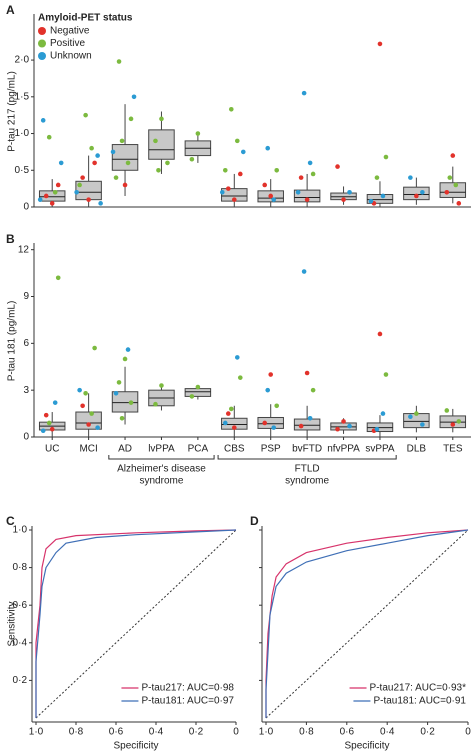 The image size is (474, 752). Describe the element at coordinates (10, 10) in the screenshot. I see `panel-label: A` at that location.